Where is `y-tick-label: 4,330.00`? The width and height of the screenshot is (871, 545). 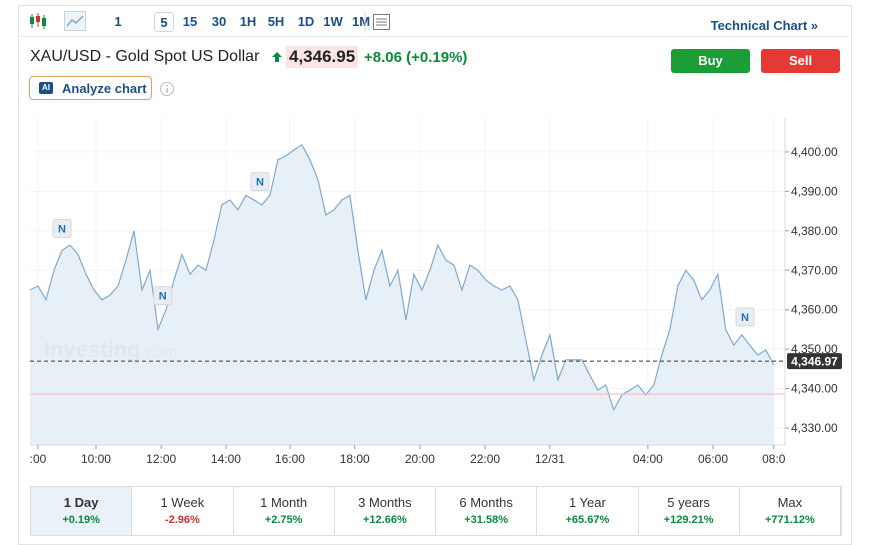 y-tick-label: 4,330.00 is located at coordinates (814, 428).